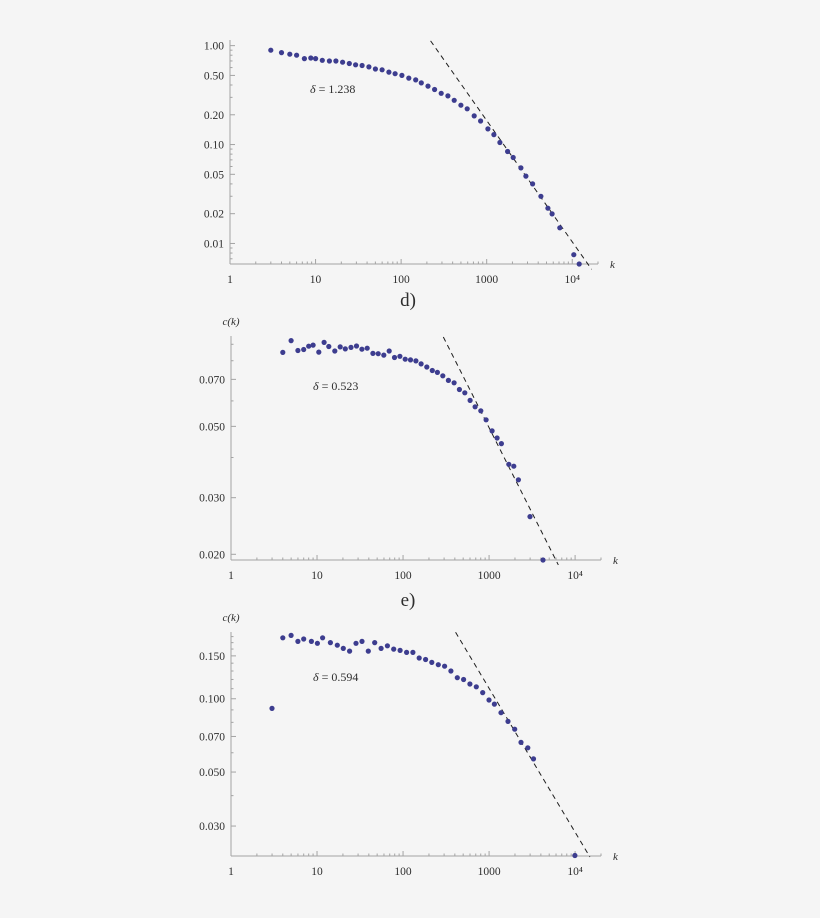 This screenshot has height=918, width=820. Describe the element at coordinates (332, 89) in the screenshot. I see `delta-annotation: δ = 1.238` at that location.